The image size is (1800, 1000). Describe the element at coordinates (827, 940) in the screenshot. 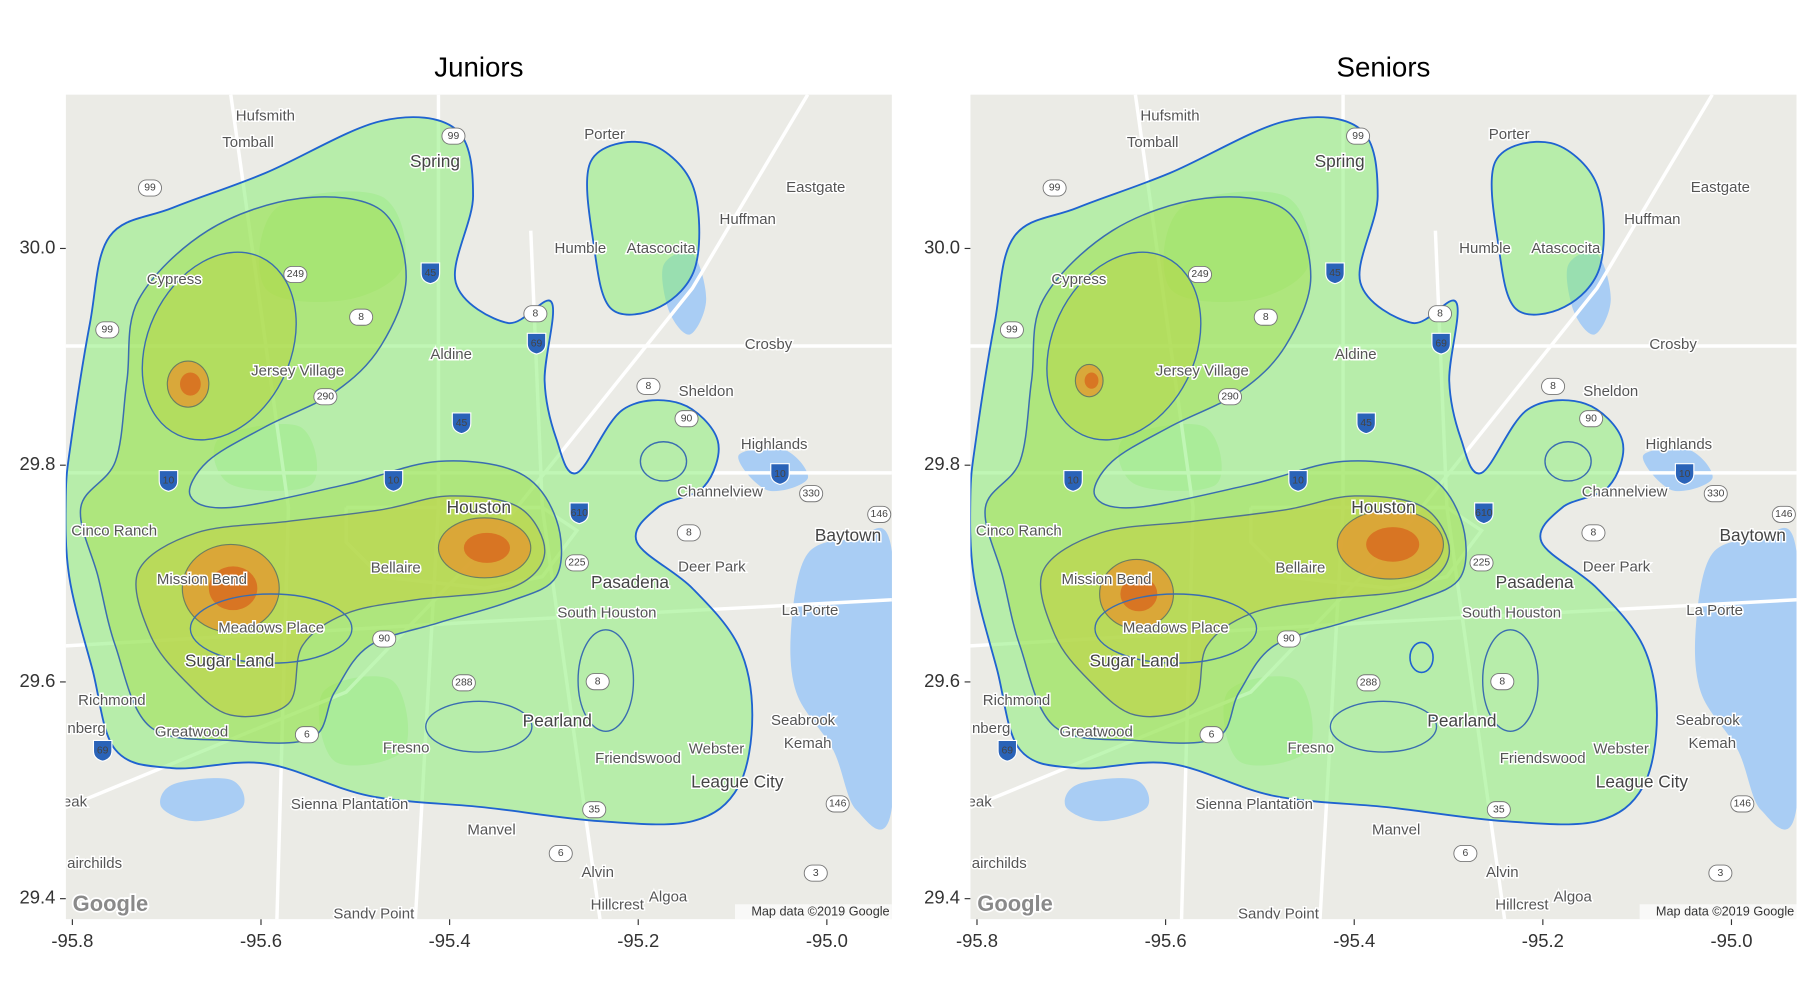

I see `x-tick-label: -95.0` at that location.